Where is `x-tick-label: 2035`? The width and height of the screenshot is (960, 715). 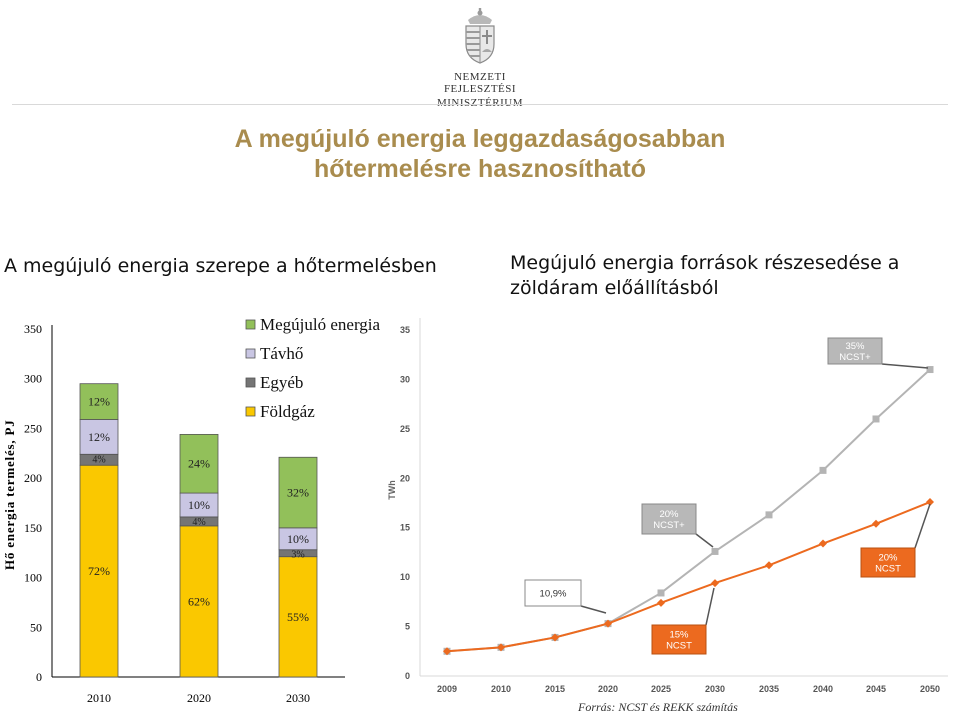
x-tick-label: 2035 is located at coordinates (769, 689).